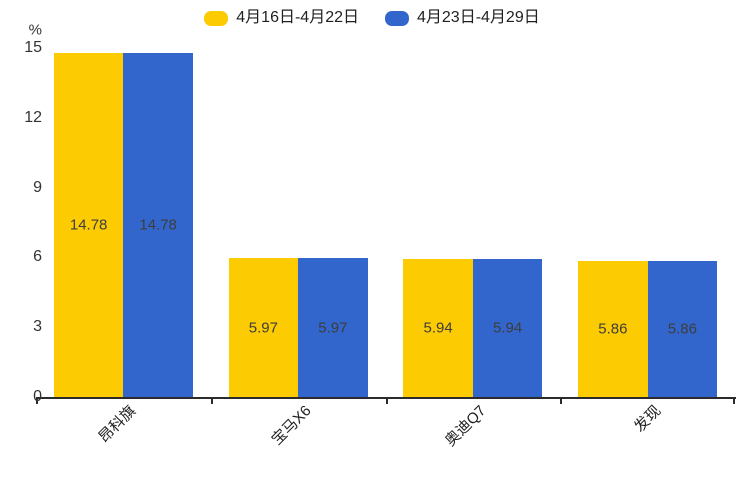 This screenshot has width=744, height=496. Describe the element at coordinates (37, 327) in the screenshot. I see `y-tick-label: 3` at that location.